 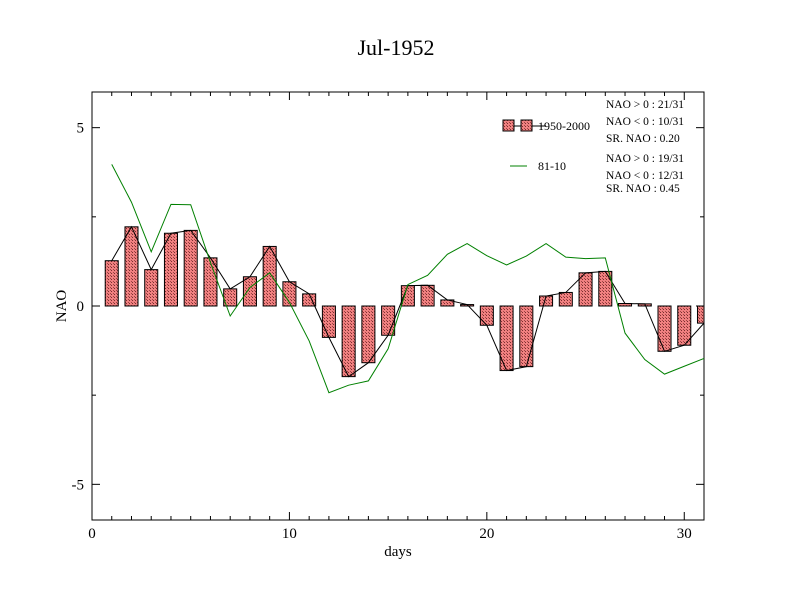 I want to click on stat-pos-1950: NAO > 0 : 21/31, so click(x=645, y=105).